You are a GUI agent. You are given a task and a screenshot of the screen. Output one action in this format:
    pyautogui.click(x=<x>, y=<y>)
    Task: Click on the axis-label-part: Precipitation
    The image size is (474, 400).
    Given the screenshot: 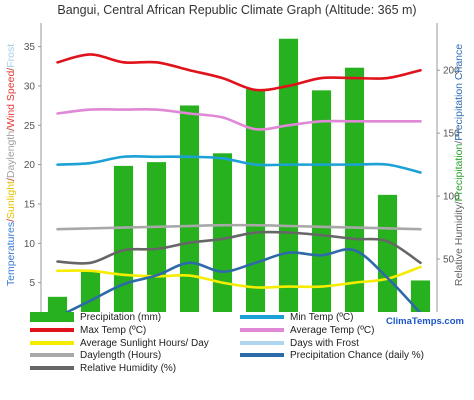 What is the action you would take?
    pyautogui.click(x=459, y=173)
    